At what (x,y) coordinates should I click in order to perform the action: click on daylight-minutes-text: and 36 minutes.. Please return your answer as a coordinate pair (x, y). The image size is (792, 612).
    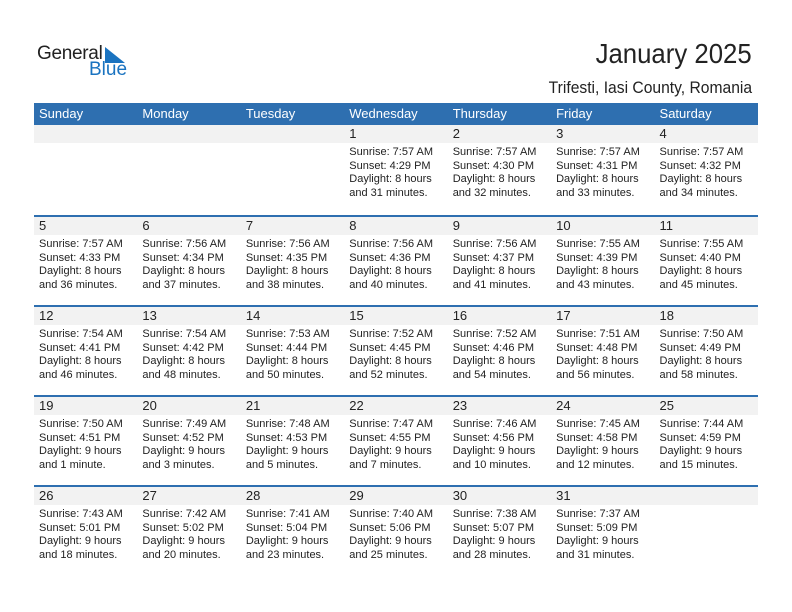
    Looking at the image, I should click on (78, 284).